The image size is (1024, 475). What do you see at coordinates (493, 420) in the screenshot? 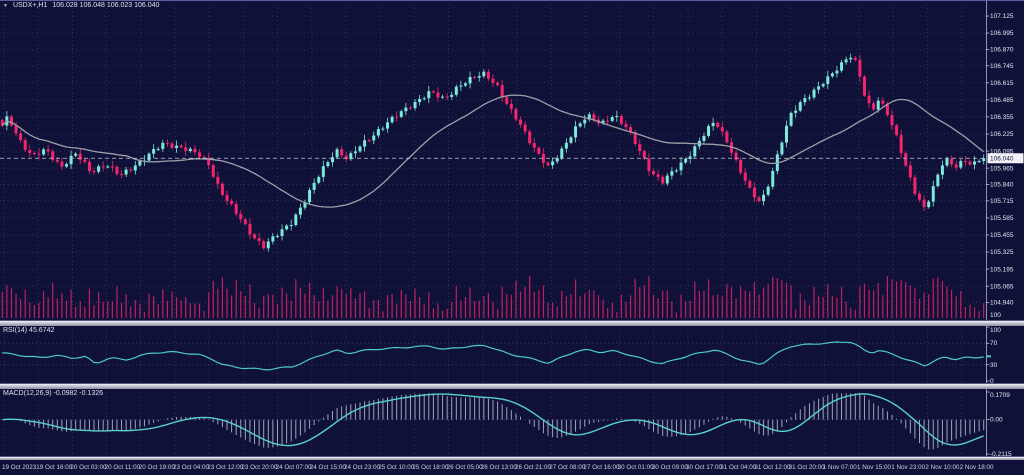
I see `macd-signal-line` at bounding box center [493, 420].